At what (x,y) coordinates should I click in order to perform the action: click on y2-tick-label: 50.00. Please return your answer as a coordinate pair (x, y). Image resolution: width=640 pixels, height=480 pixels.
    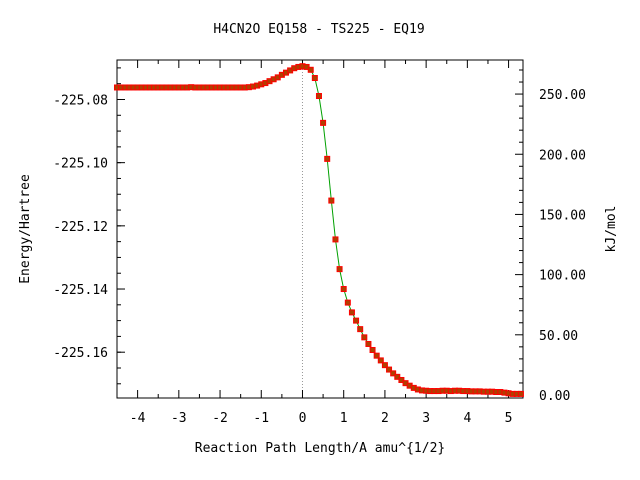
    Looking at the image, I should click on (558, 336).